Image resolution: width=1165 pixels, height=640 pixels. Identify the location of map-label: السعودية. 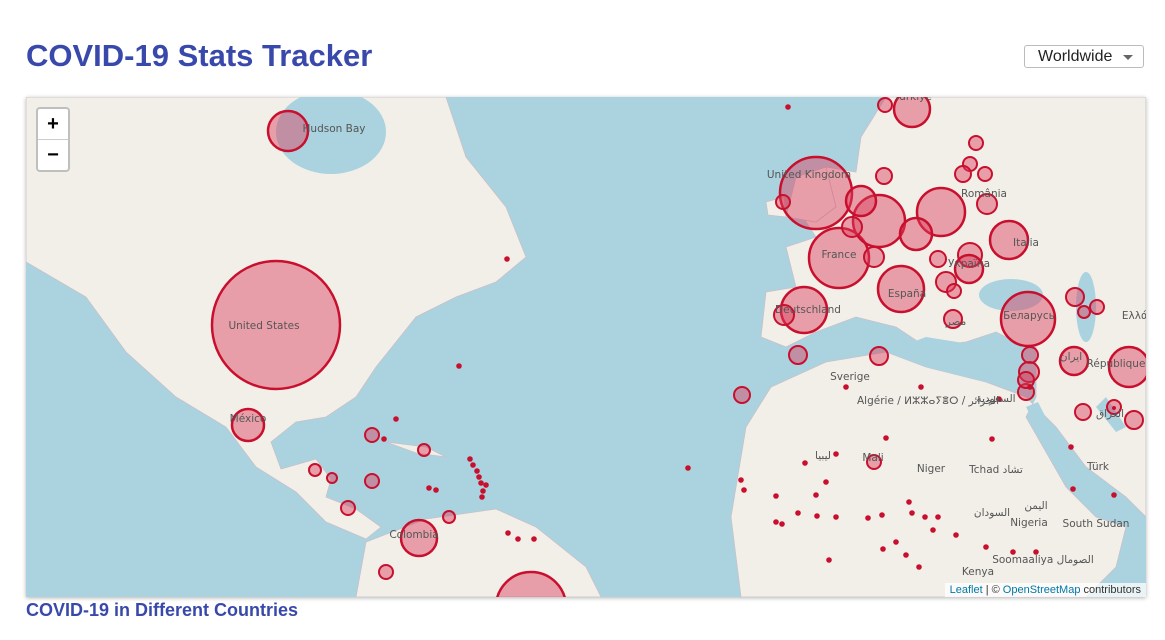
(995, 399).